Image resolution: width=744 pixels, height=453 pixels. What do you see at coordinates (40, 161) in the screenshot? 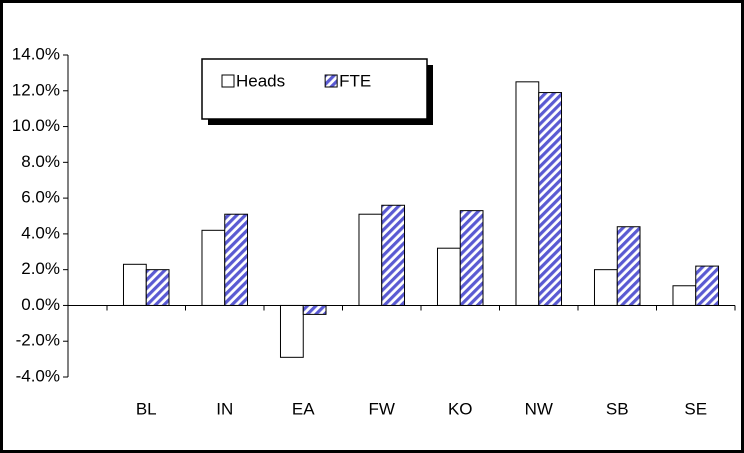
I see `y-tick-label: 8.0%` at bounding box center [40, 161].